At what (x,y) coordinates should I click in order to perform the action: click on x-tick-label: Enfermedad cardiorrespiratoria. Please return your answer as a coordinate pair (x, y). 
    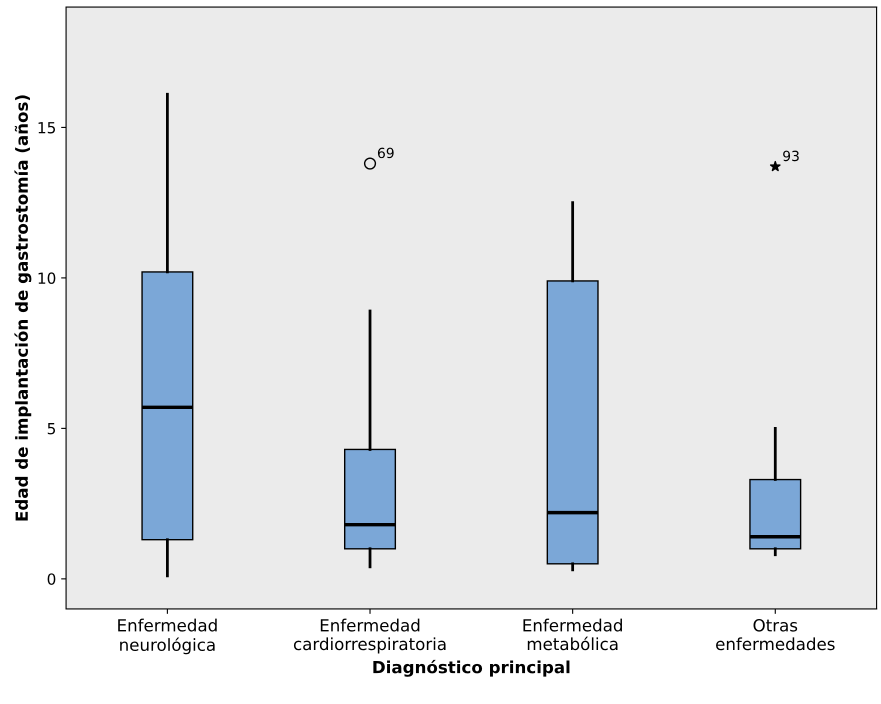
    Looking at the image, I should click on (370, 636).